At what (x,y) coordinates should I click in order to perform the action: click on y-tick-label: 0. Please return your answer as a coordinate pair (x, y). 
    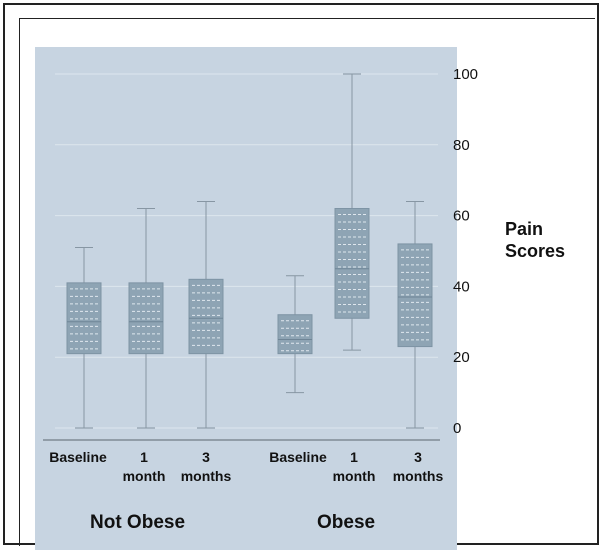
    Looking at the image, I should click on (457, 428).